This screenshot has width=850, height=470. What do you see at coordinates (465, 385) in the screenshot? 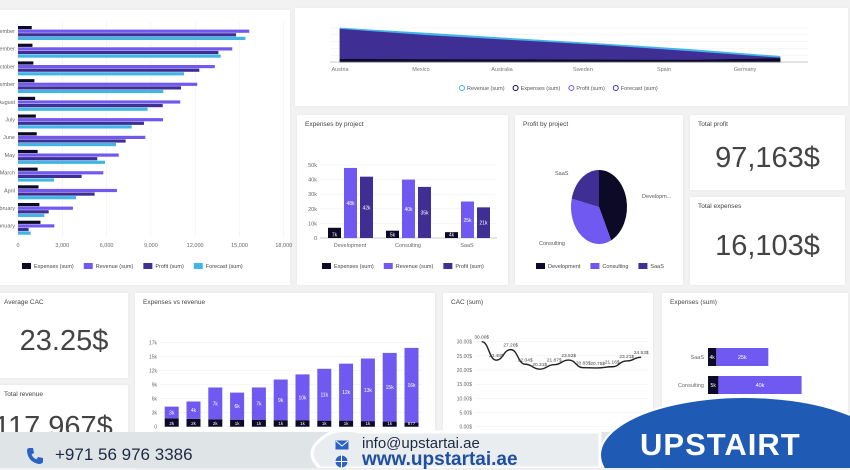
I see `y-tick-label: 15.00$` at bounding box center [465, 385].